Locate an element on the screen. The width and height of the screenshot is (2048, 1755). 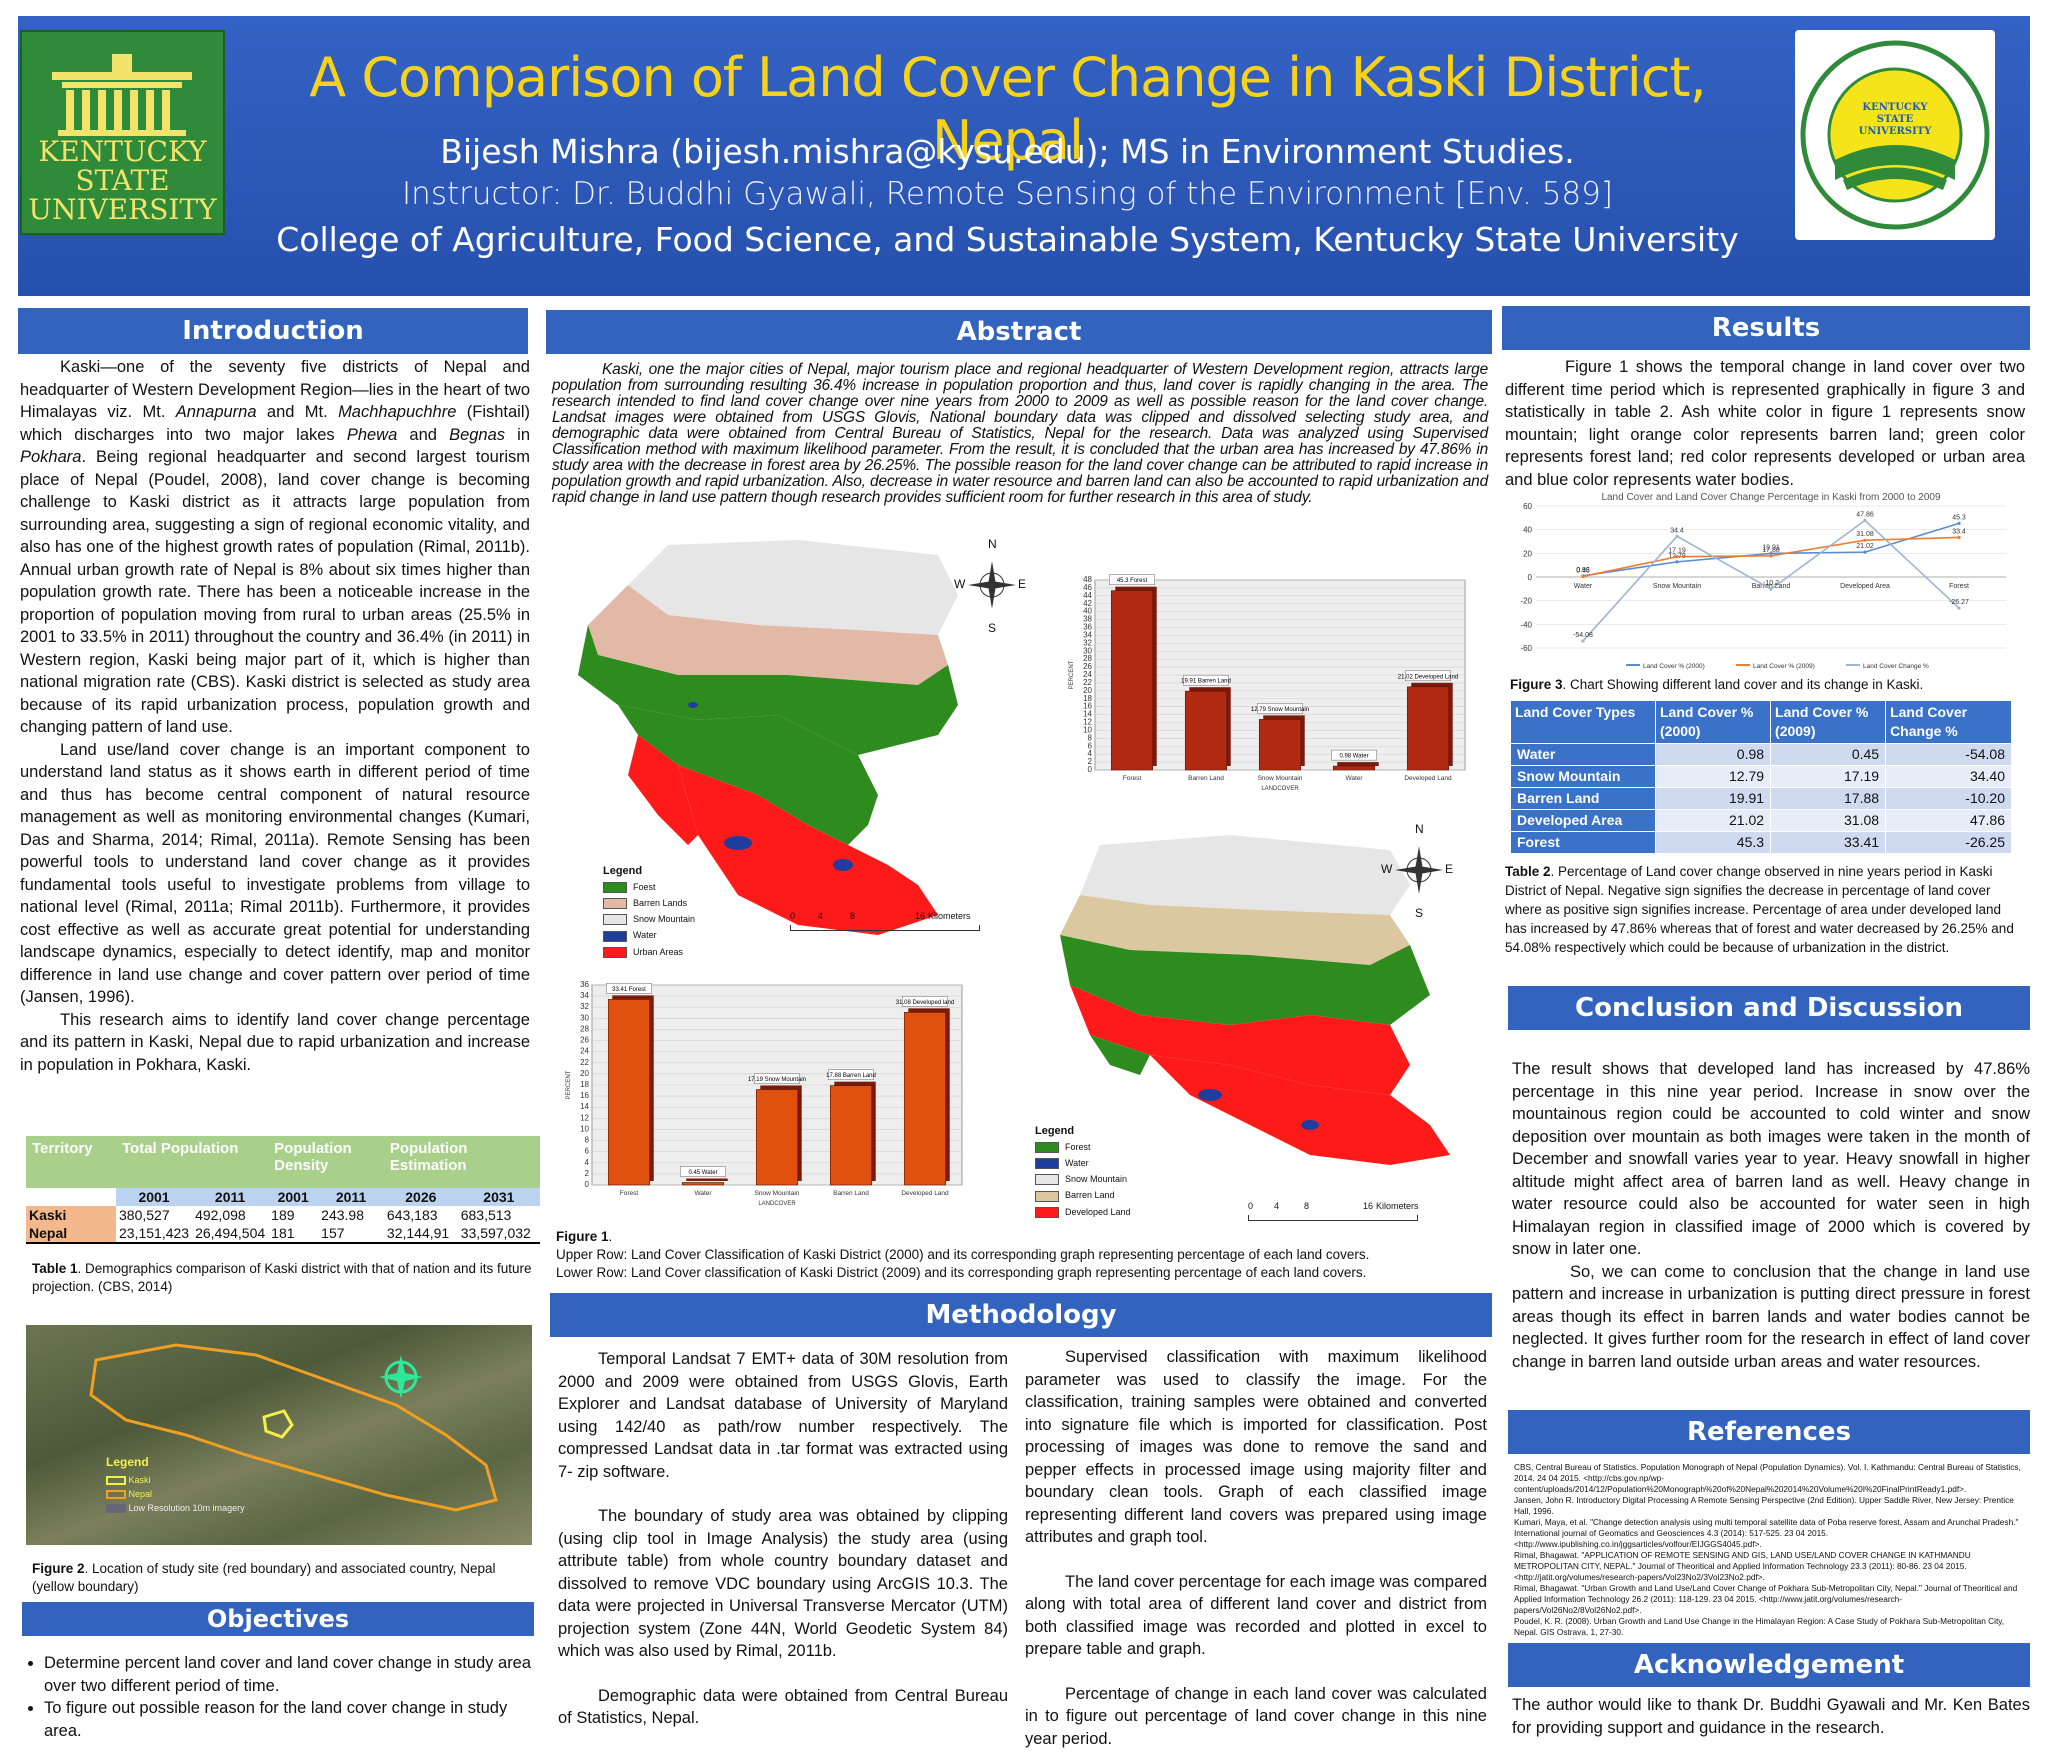
abstract-heading: Abstract is located at coordinates (1019, 332).